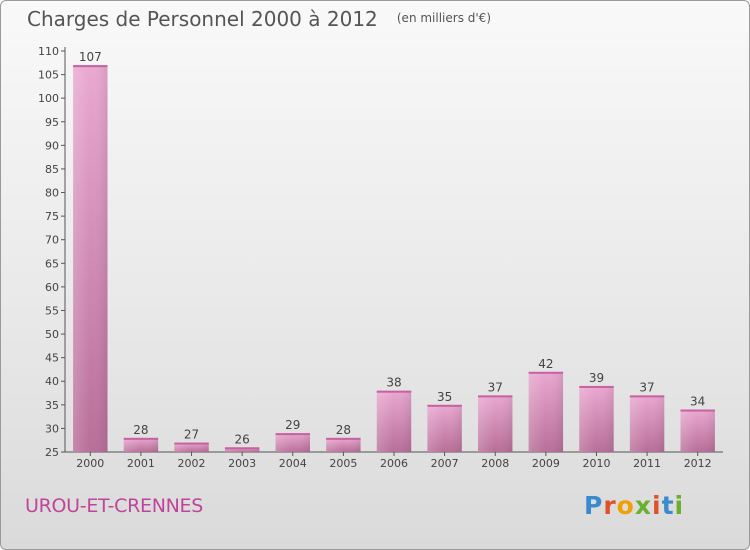 This screenshot has height=550, width=750. Describe the element at coordinates (647, 463) in the screenshot. I see `x-tick-label: 2011` at that location.